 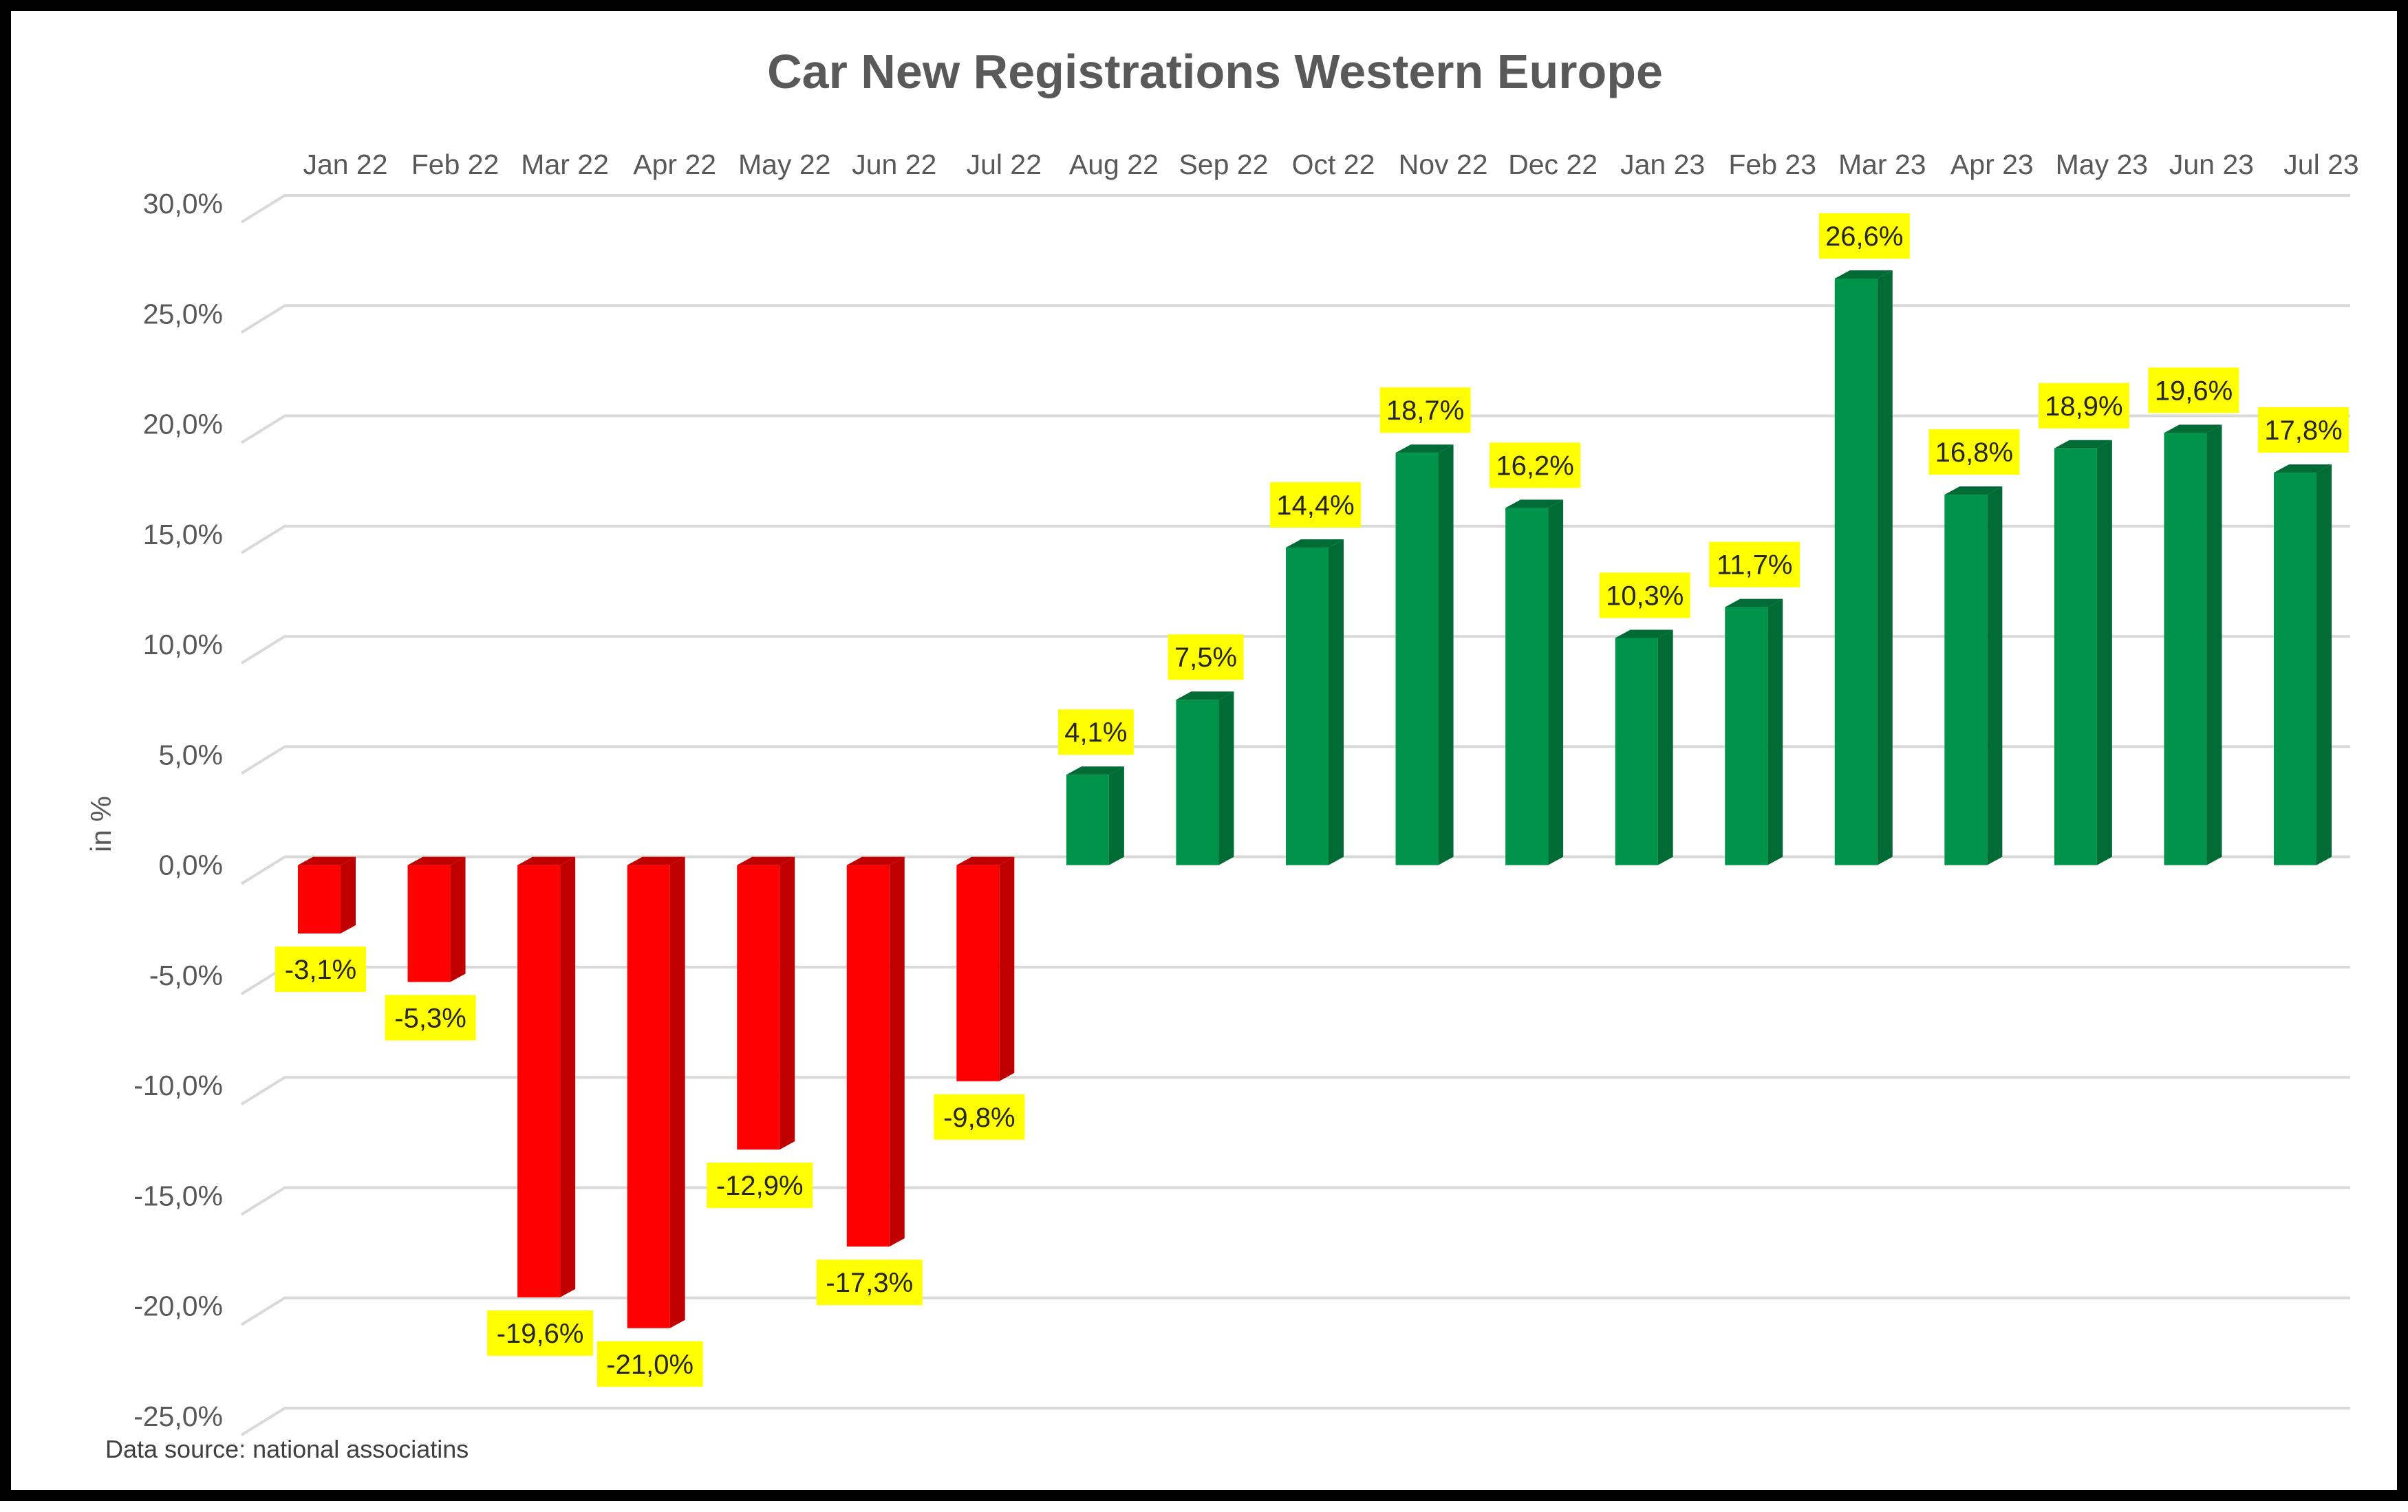 What do you see at coordinates (979, 1118) in the screenshot?
I see `data-label-text: -9,8%` at bounding box center [979, 1118].